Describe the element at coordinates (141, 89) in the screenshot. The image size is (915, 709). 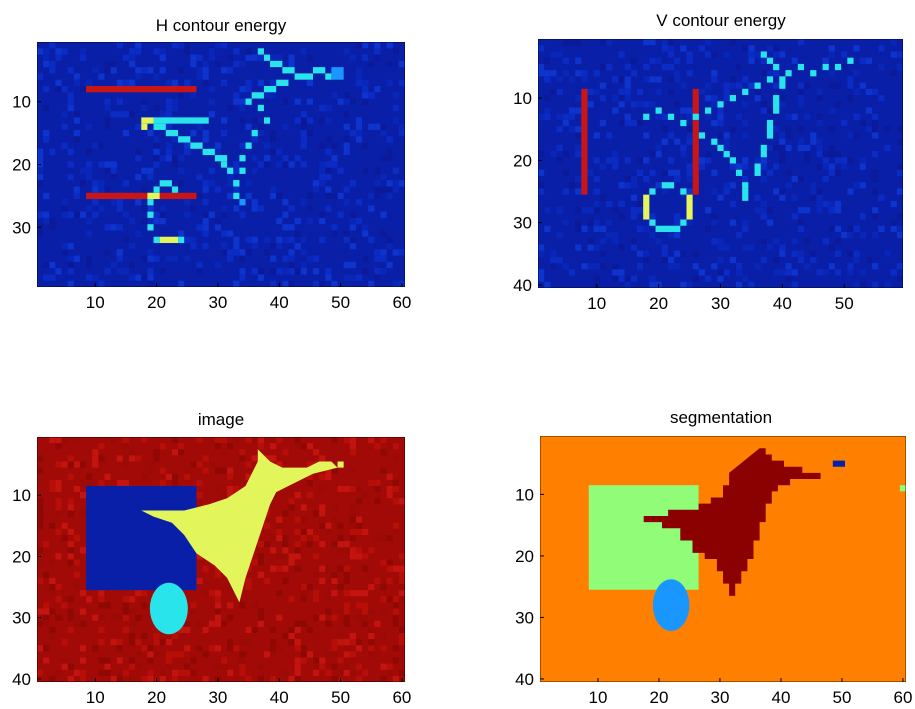
I see `h-contour-upper-line` at that location.